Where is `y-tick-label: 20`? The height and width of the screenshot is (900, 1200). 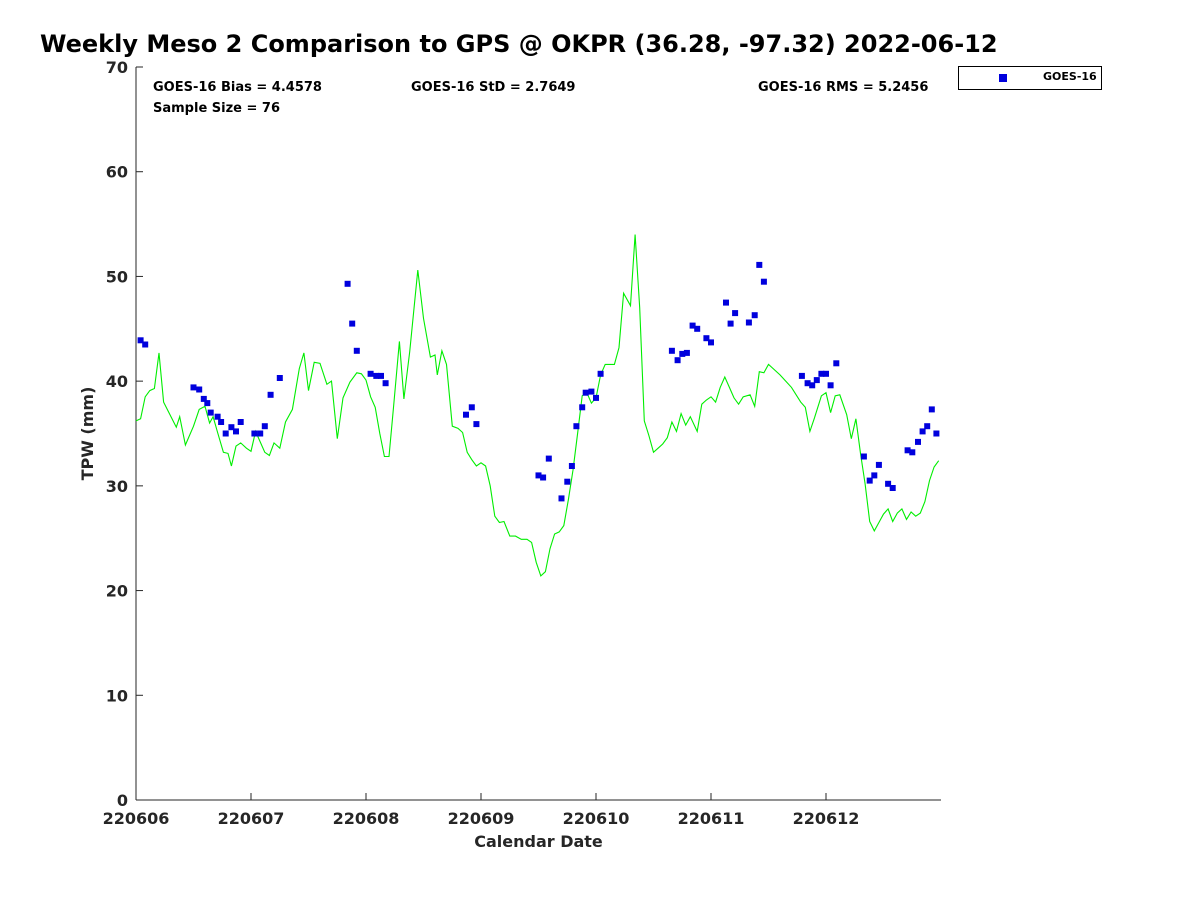 y-tick-label: 20 is located at coordinates (117, 591).